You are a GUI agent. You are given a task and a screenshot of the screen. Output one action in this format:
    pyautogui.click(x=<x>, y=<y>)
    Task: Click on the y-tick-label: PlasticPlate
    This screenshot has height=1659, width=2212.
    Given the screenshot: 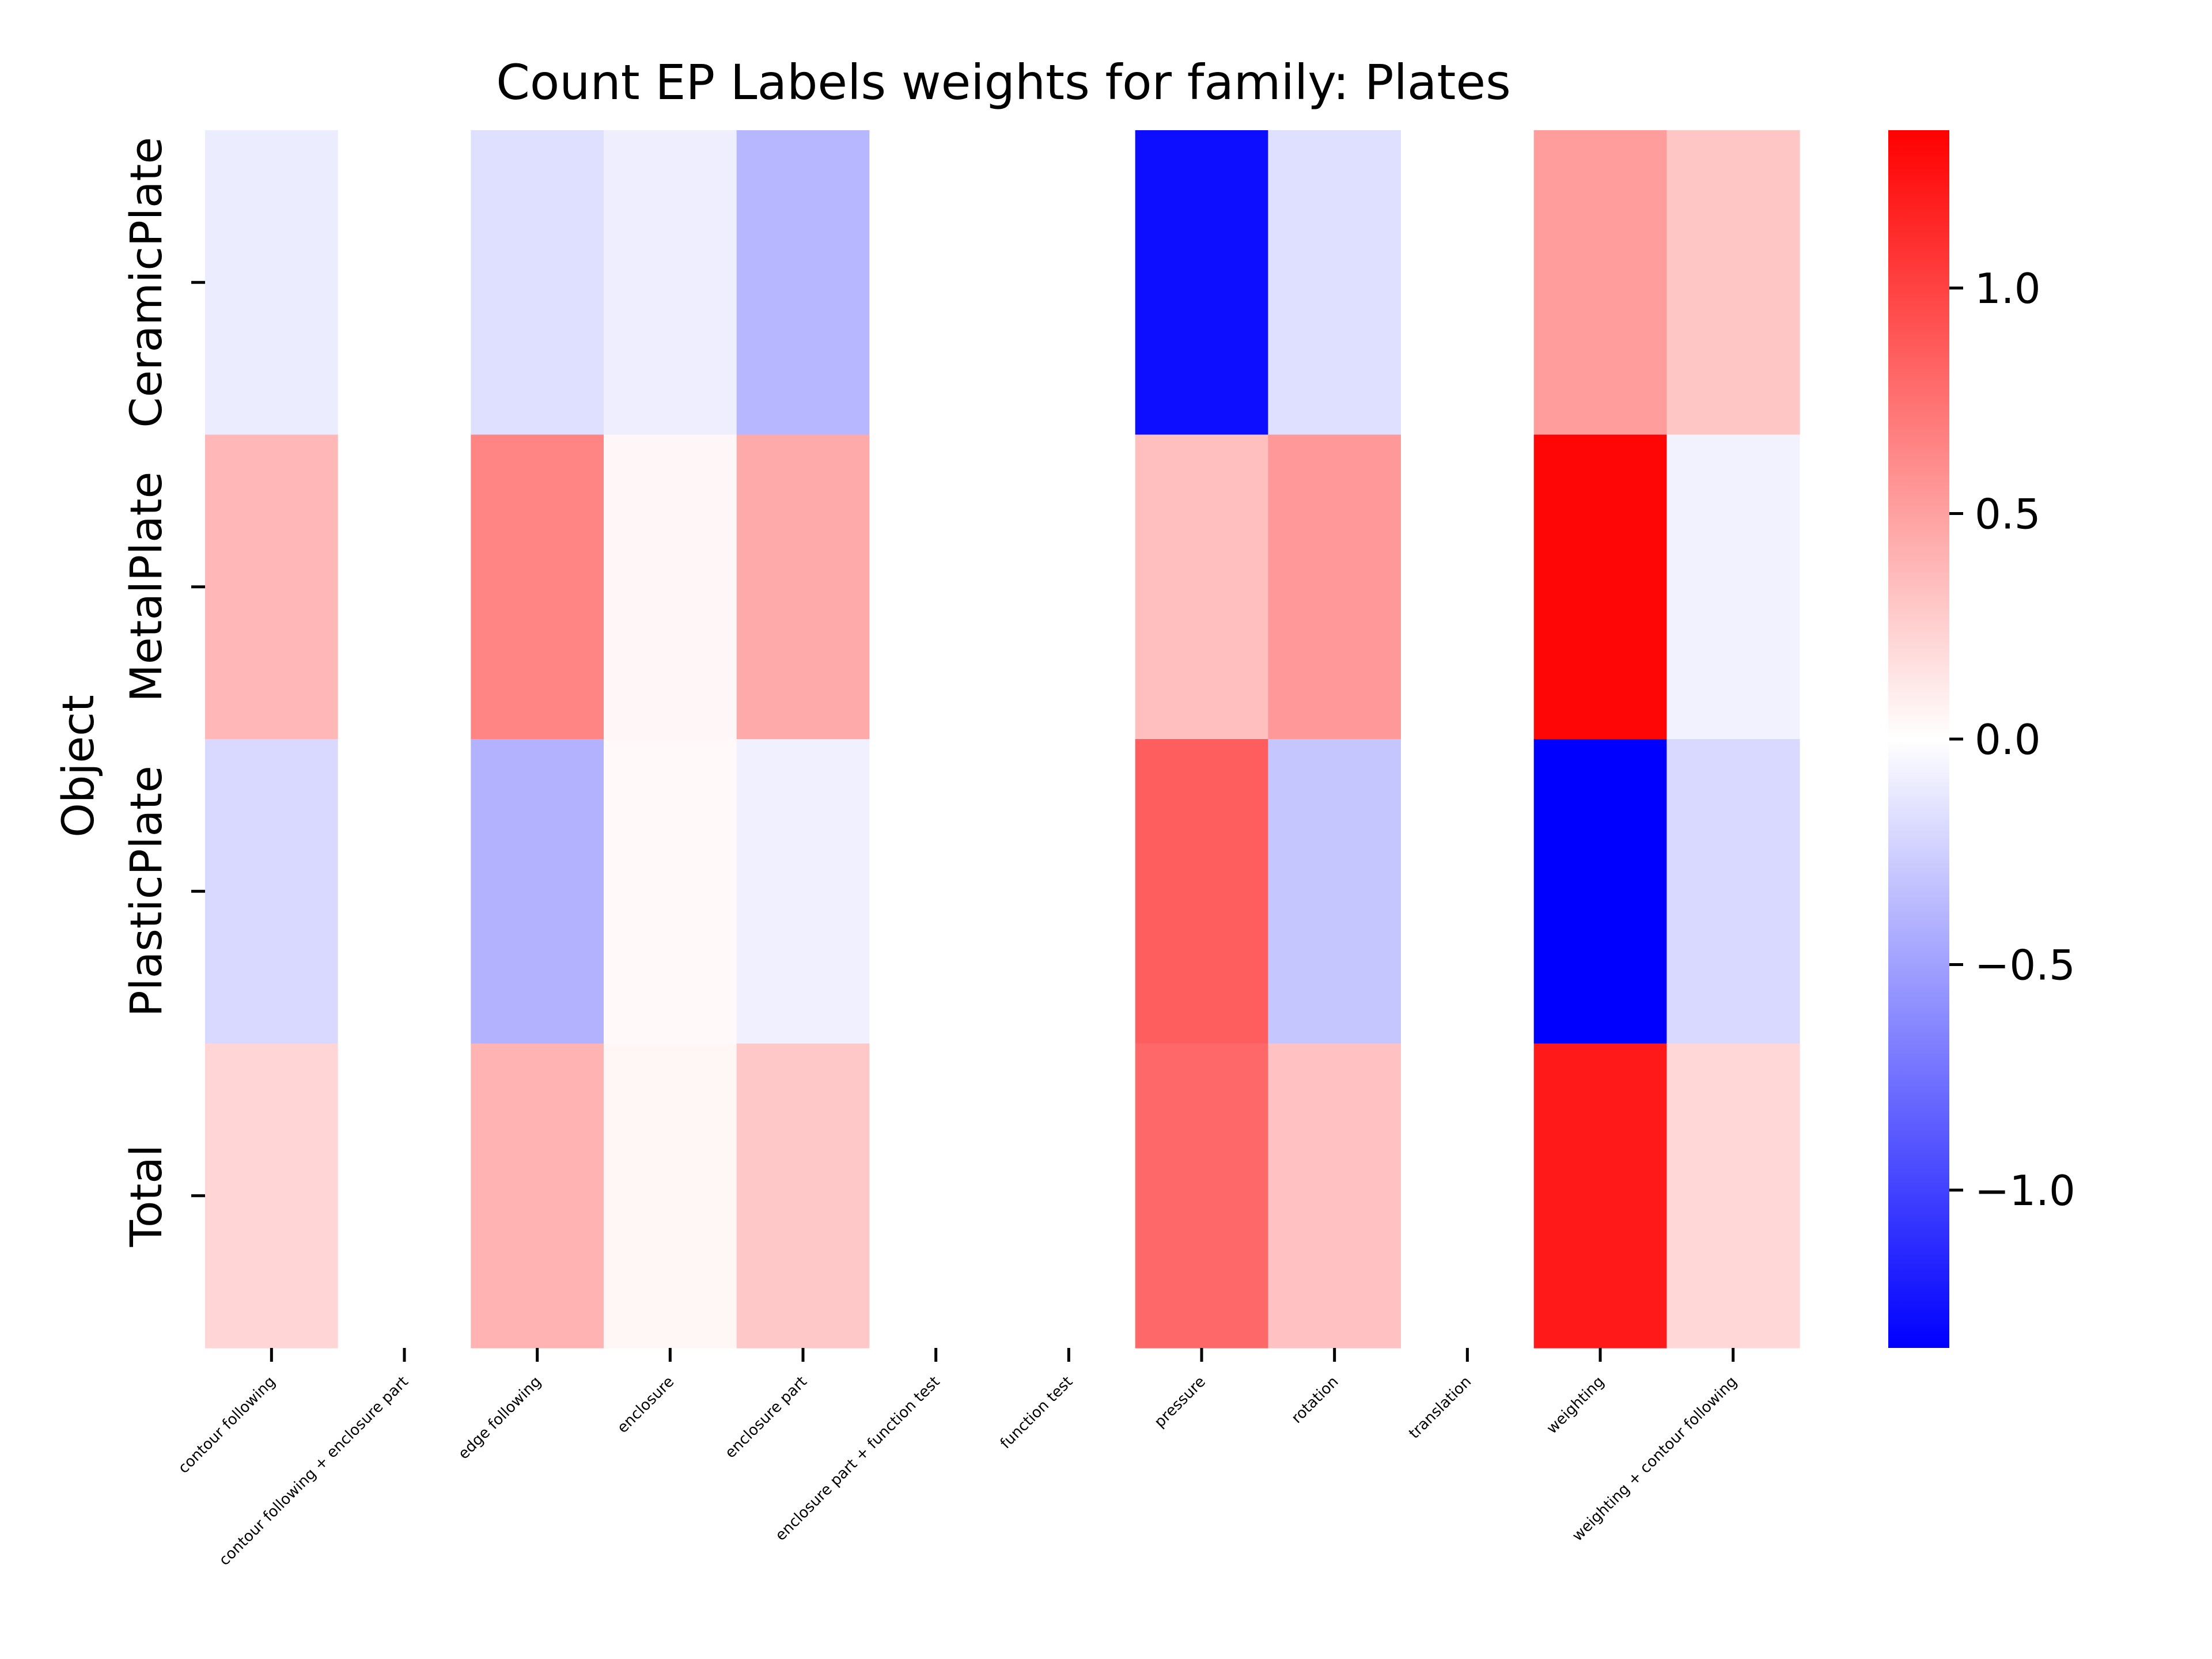 What is the action you would take?
    pyautogui.click(x=146, y=891)
    